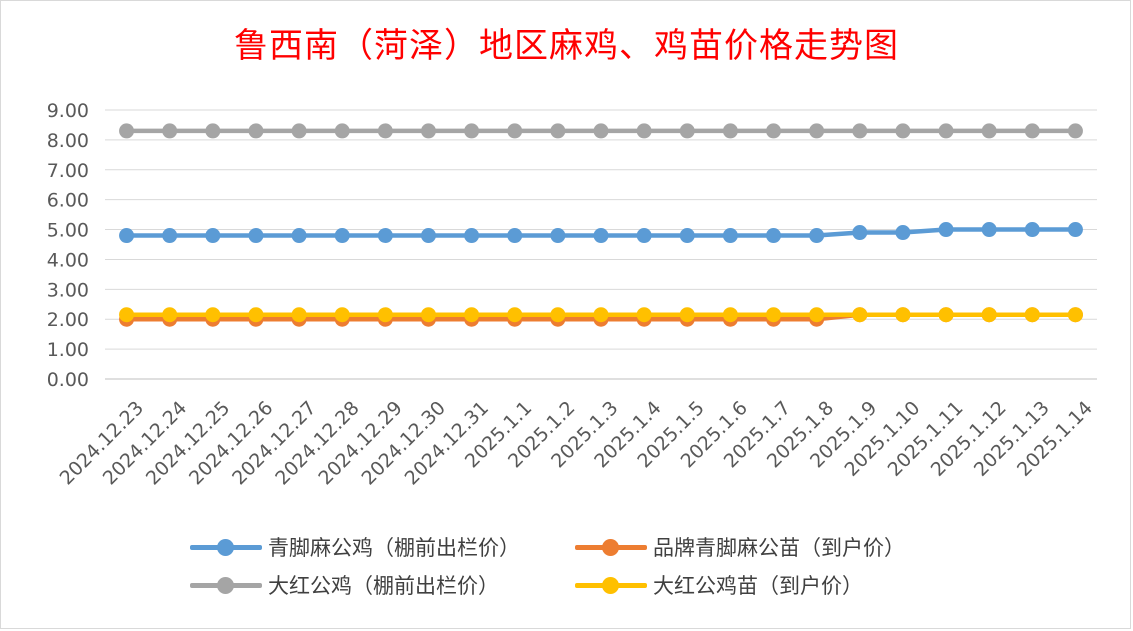  What do you see at coordinates (68, 290) in the screenshot?
I see `y-tick-label: 3.00` at bounding box center [68, 290].